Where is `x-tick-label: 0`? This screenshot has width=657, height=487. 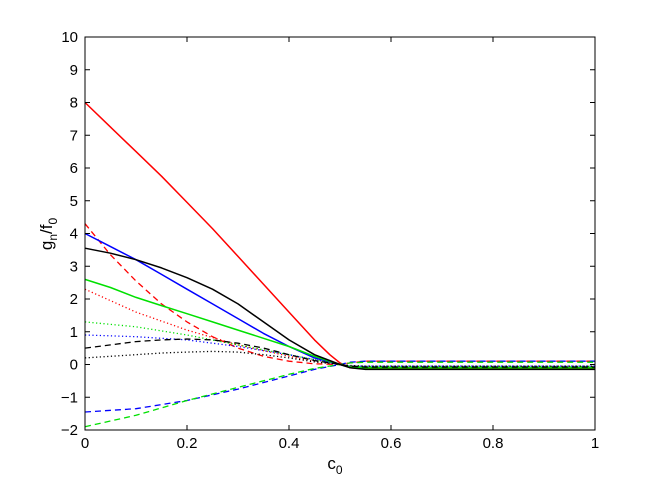
x-tick-label: 0 is located at coordinates (85, 443).